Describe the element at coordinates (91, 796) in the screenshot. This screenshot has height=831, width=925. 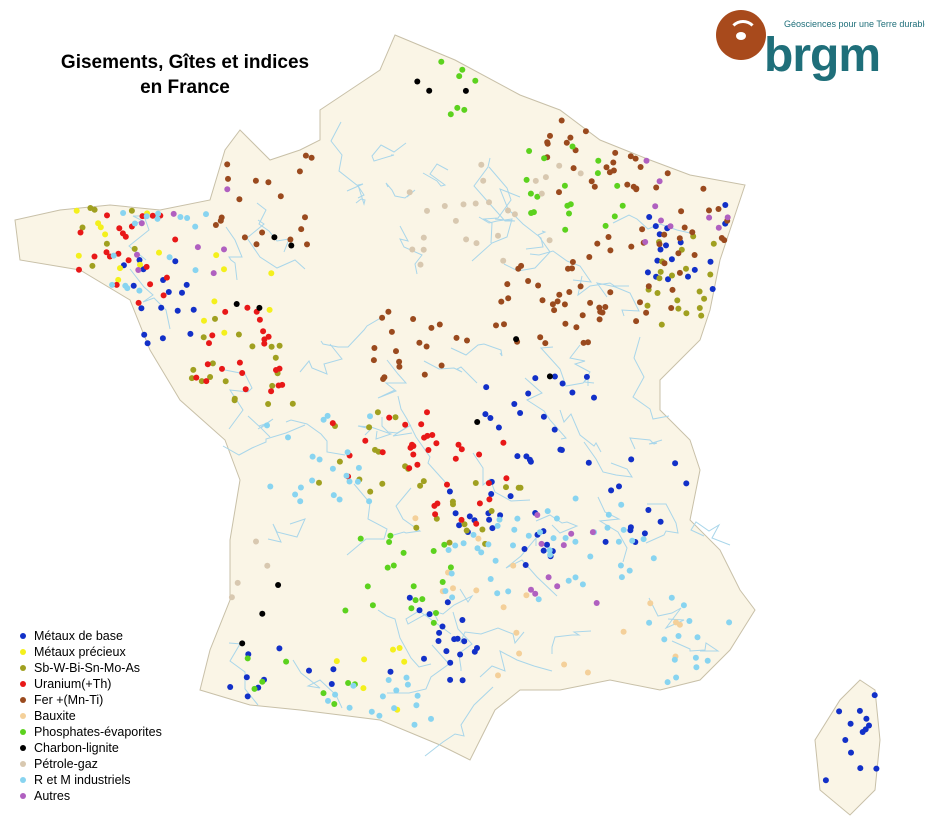
I see `legend-item: Autres` at that location.